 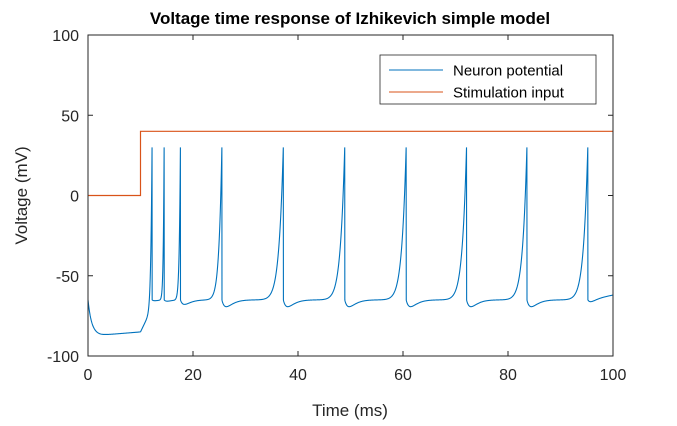 What do you see at coordinates (508, 375) in the screenshot?
I see `x-tick-label: 80` at bounding box center [508, 375].